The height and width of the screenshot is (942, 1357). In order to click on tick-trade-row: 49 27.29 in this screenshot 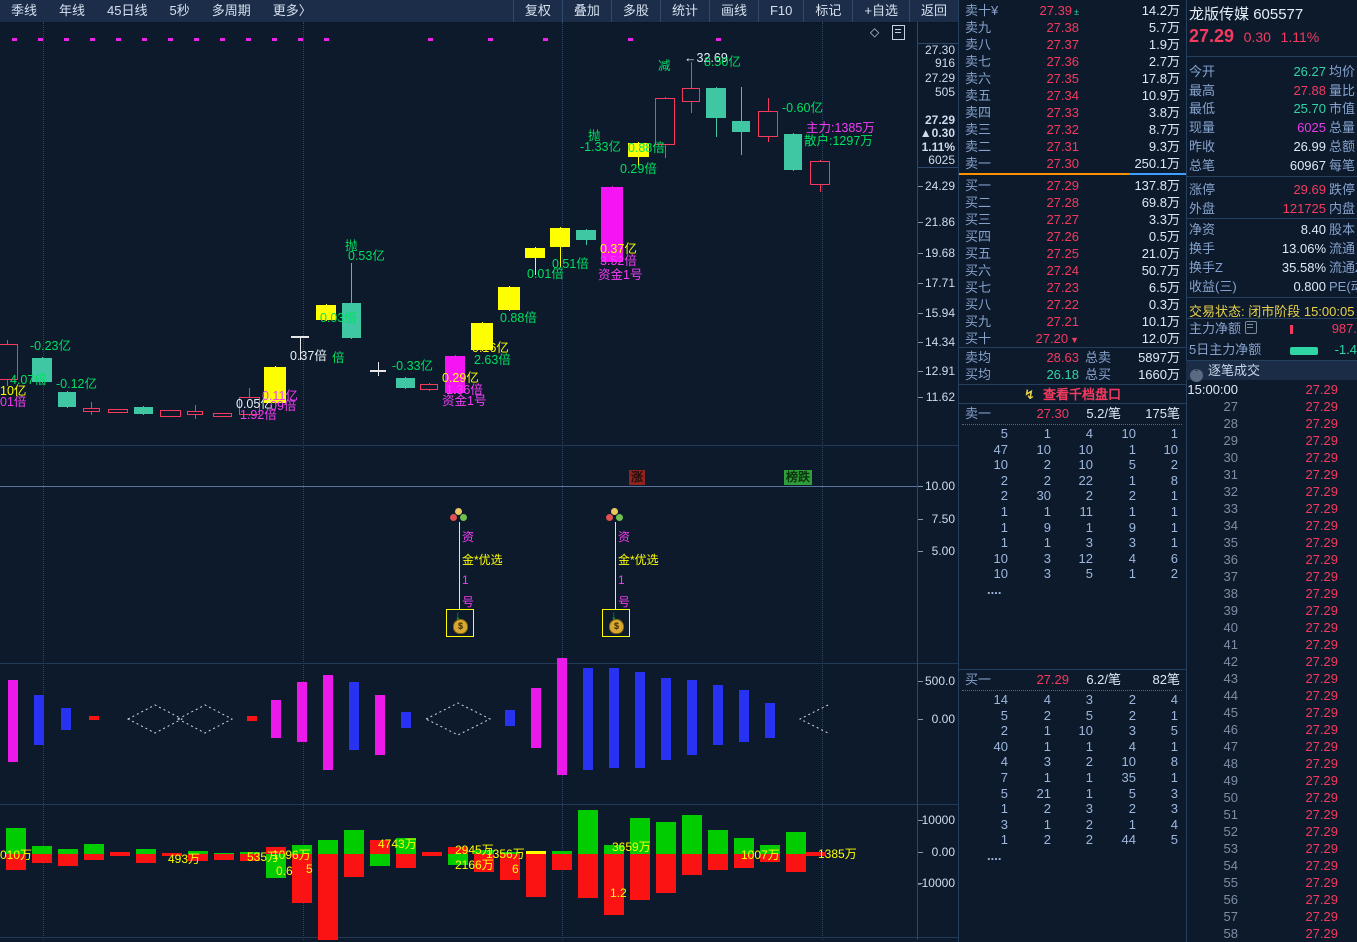, I will do `click(1271, 780)`.